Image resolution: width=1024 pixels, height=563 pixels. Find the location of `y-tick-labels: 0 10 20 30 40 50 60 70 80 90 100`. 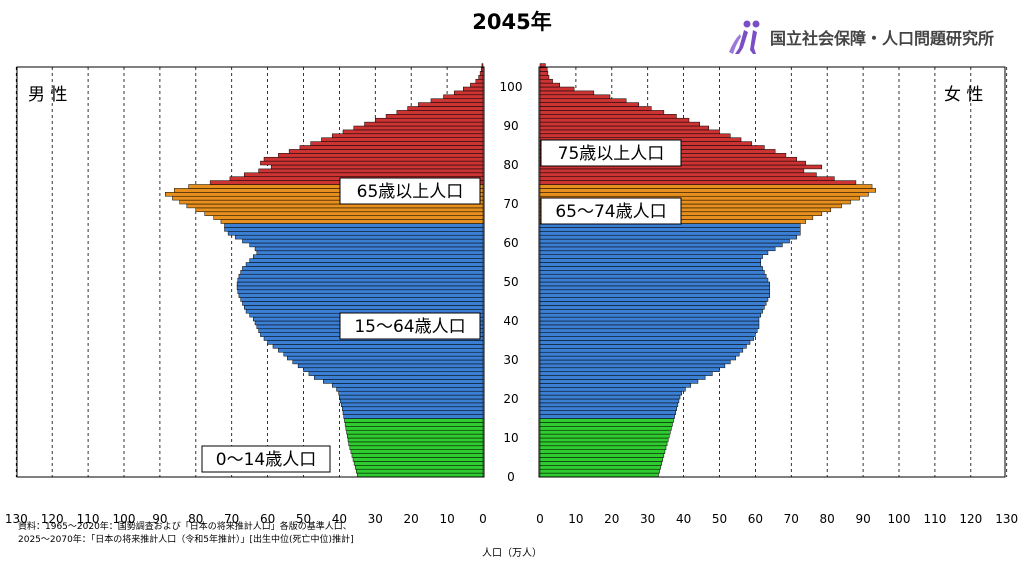

y-tick-labels: 0 10 20 30 40 50 60 70 80 90 100 is located at coordinates (511, 282).